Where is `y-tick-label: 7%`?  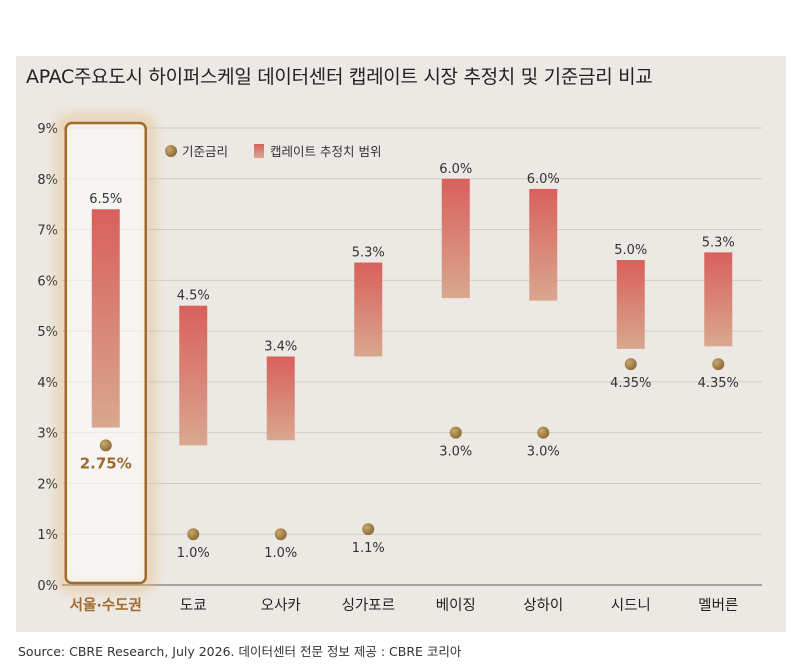 y-tick-label: 7% is located at coordinates (47, 231).